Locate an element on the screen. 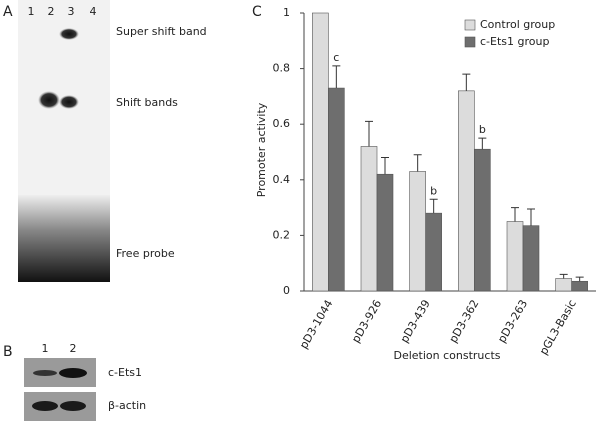 Image resolution: width=600 pixels, height=424 pixels. lane-label: 4 is located at coordinates (93, 11).